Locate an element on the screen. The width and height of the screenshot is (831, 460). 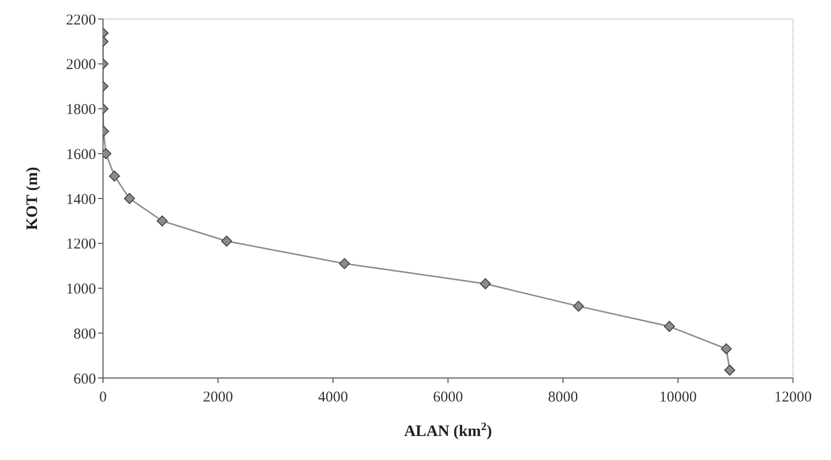
y-tick-label: 800 is located at coordinates (85, 334).